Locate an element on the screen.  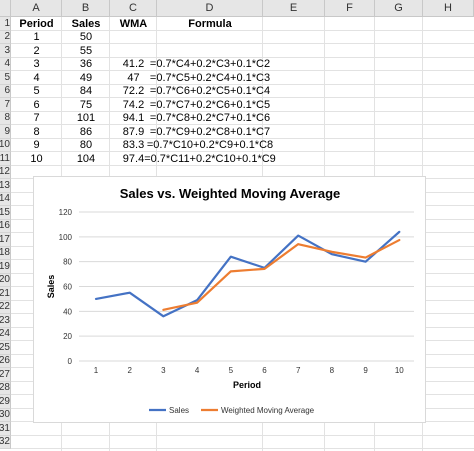
column-header-e: E is located at coordinates (294, 8).